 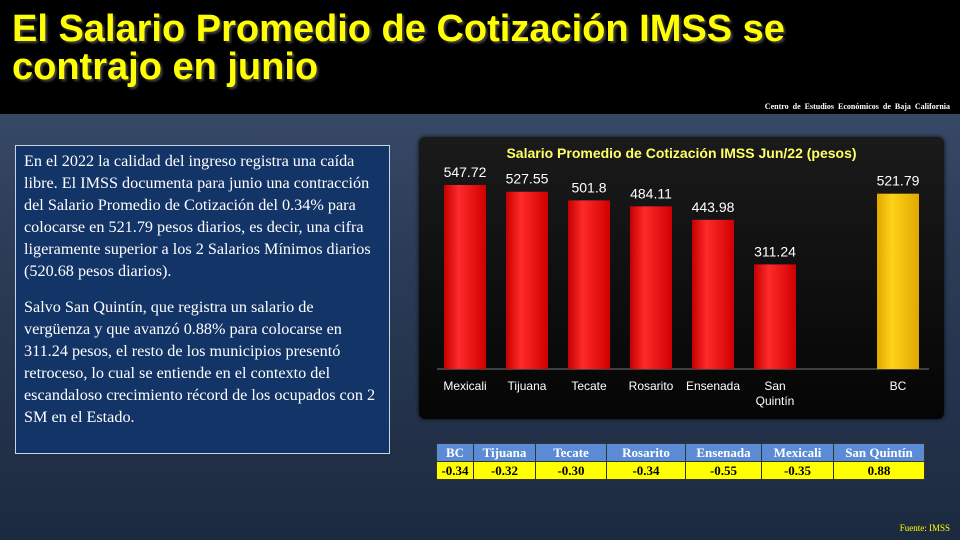 What do you see at coordinates (646, 452) in the screenshot?
I see `table-header-cell: Rosarito` at bounding box center [646, 452].